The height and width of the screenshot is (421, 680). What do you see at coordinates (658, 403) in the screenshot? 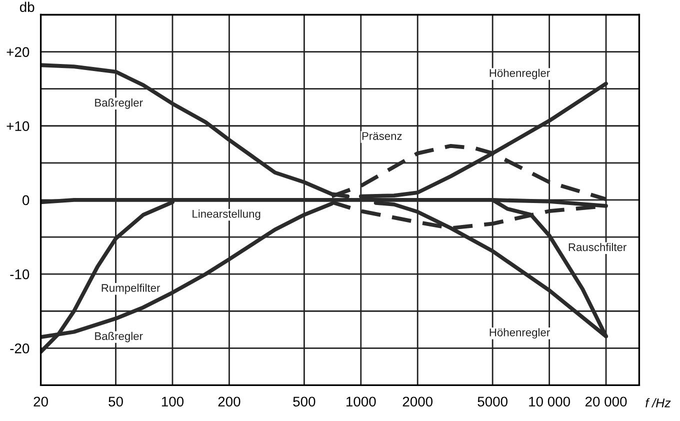
I see `x-axis-title: f /Hz` at bounding box center [658, 403].